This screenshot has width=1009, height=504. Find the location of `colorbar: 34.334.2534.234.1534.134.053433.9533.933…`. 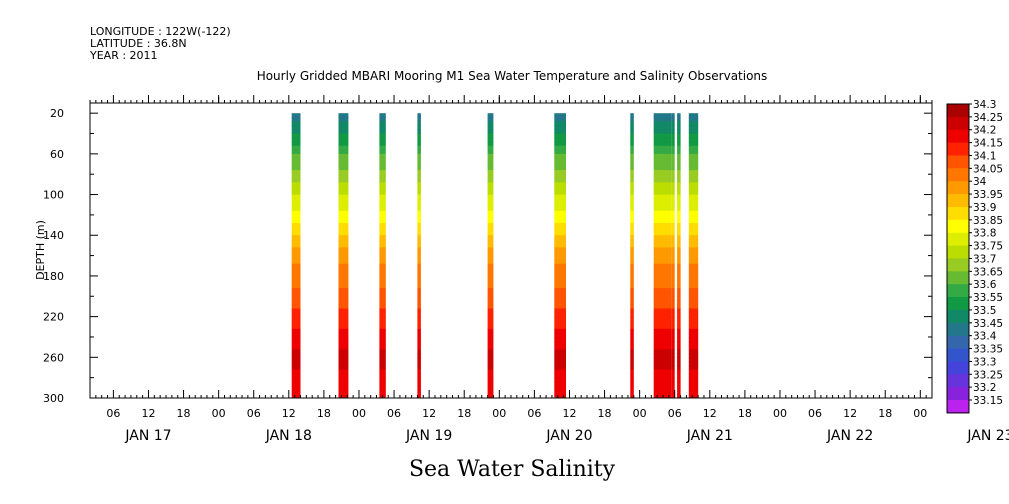

colorbar: 34.334.2534.234.1534.134.053433.9533.933… is located at coordinates (974, 256).